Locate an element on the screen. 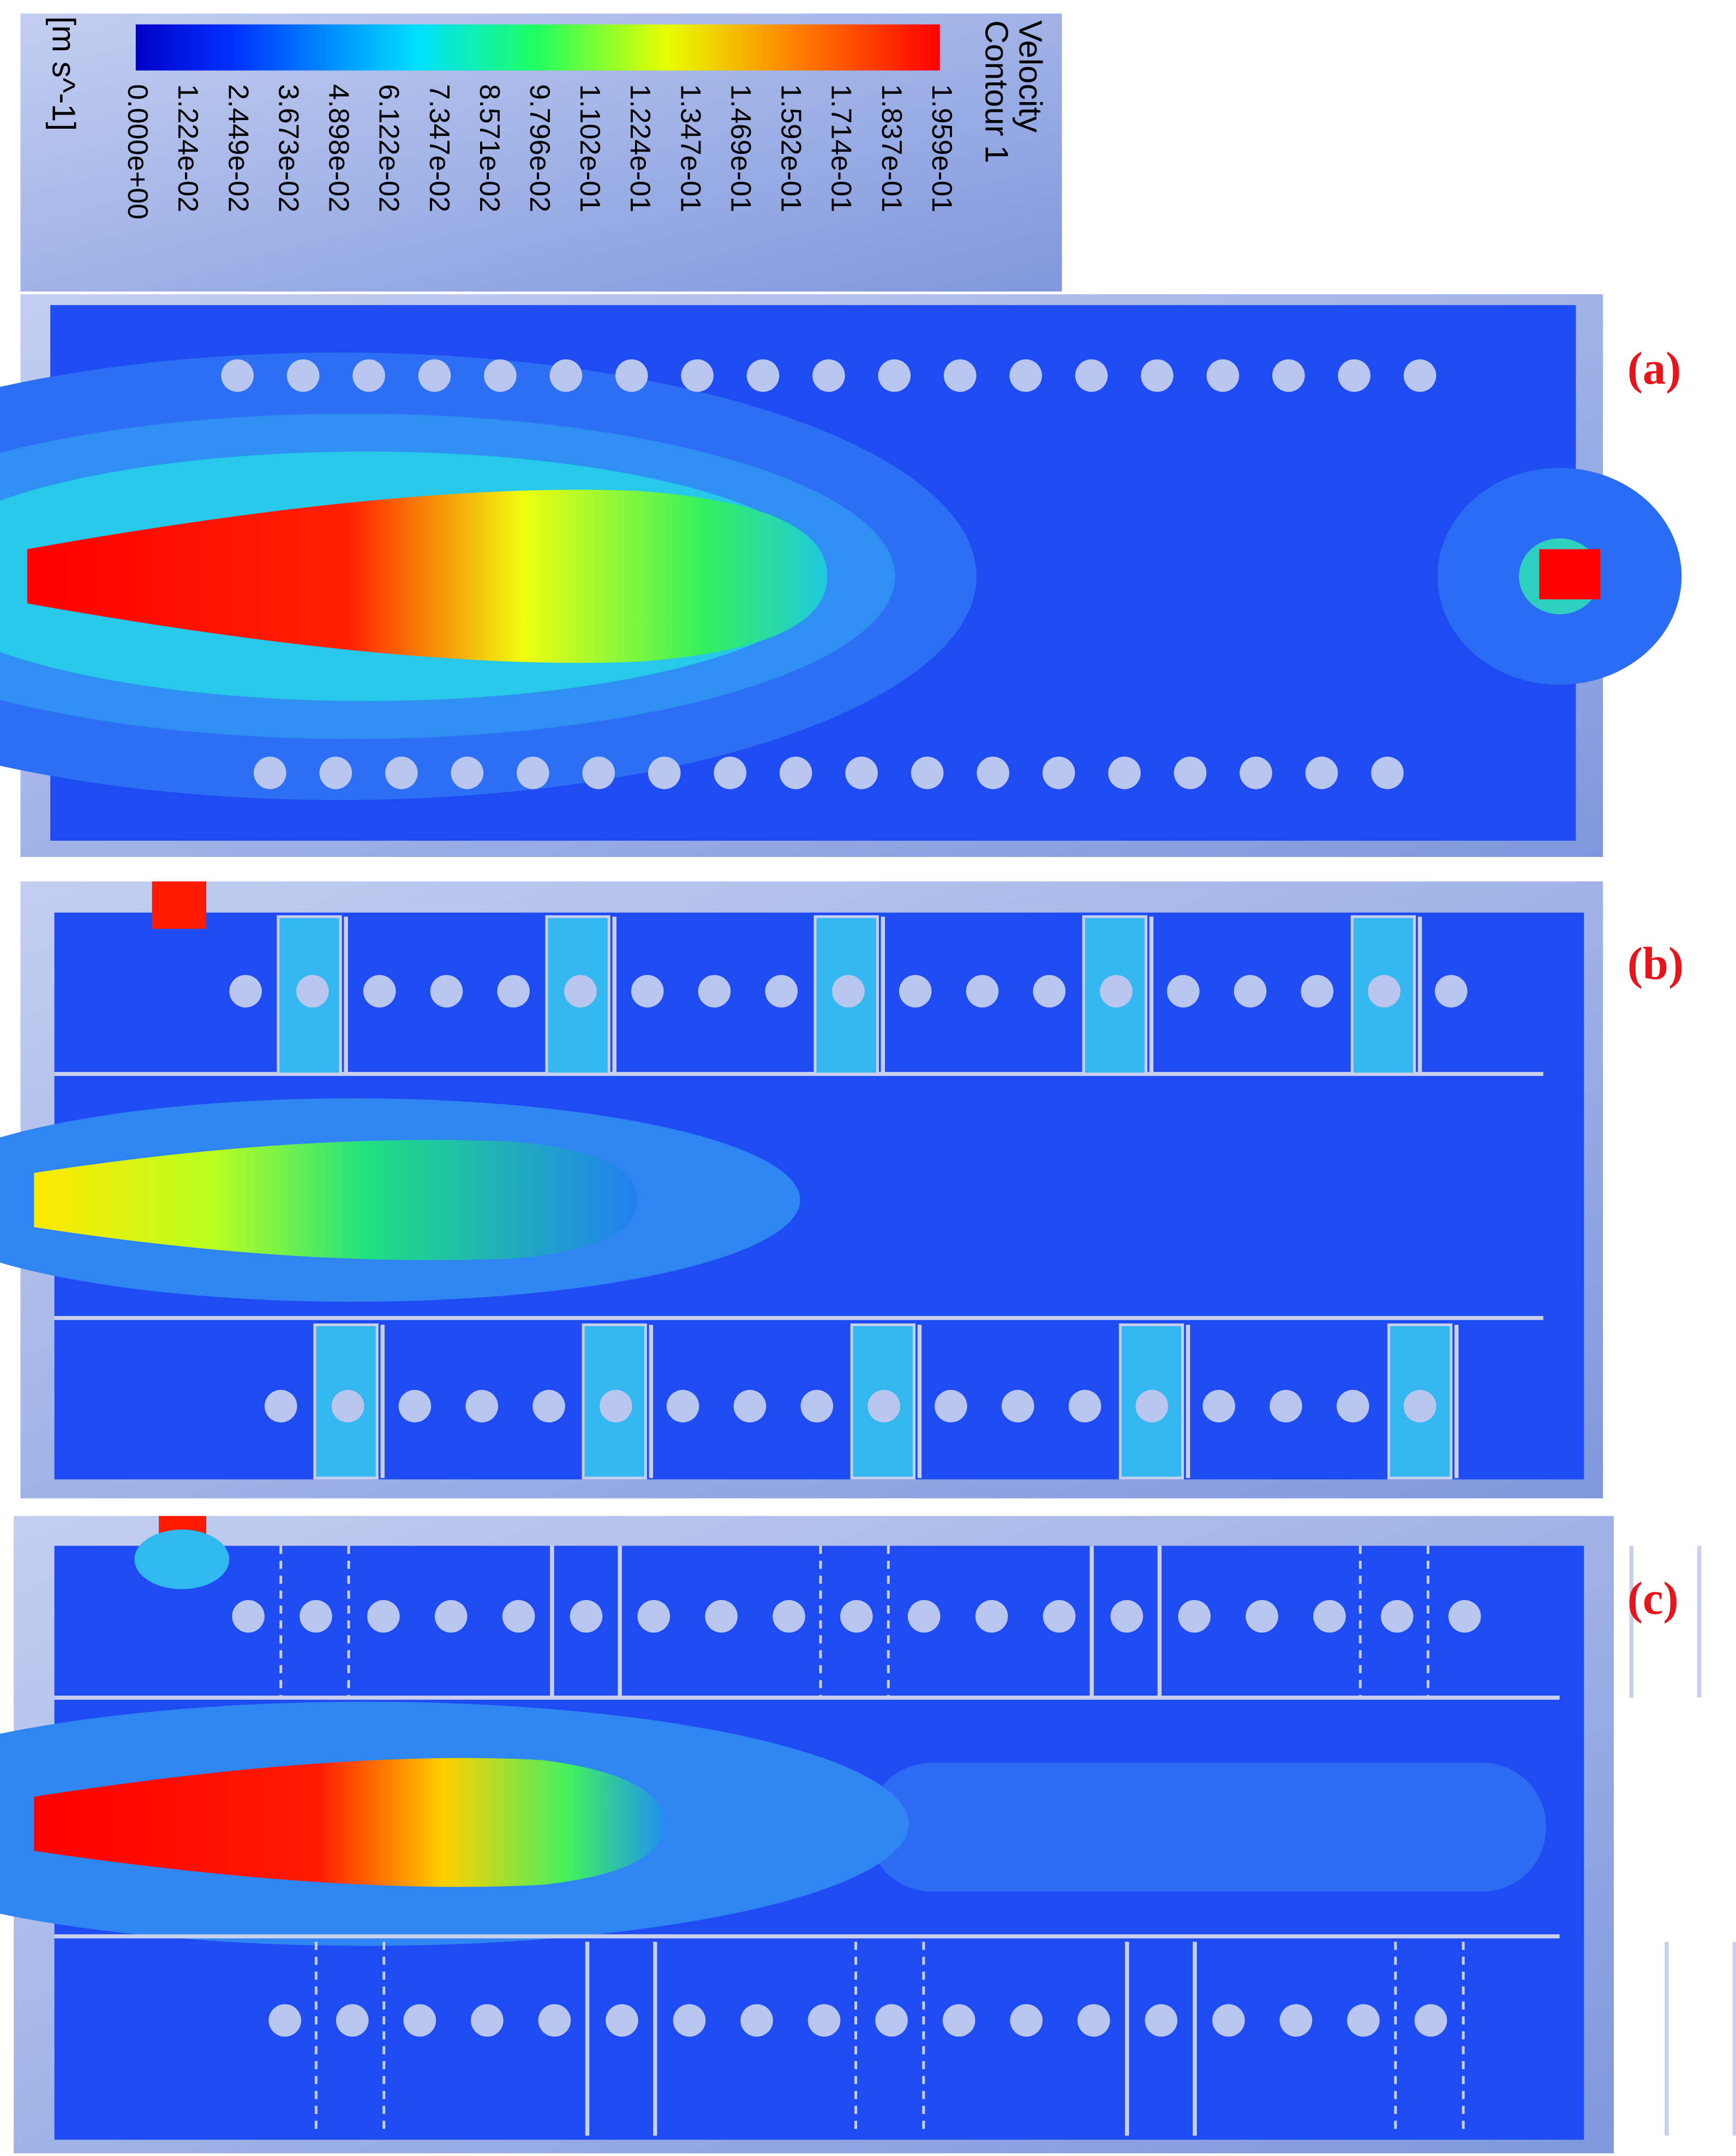 This screenshot has width=1736, height=2156. colorbar is located at coordinates (538, 47).